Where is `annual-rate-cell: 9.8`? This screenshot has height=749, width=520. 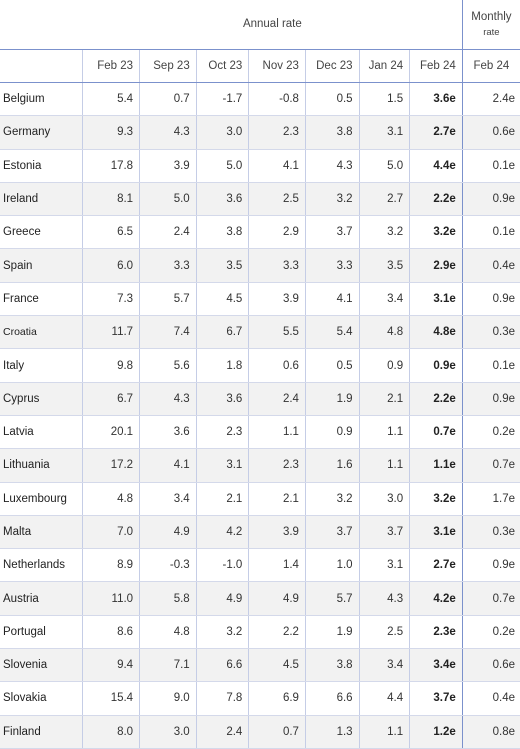 annual-rate-cell: 9.8 is located at coordinates (111, 365).